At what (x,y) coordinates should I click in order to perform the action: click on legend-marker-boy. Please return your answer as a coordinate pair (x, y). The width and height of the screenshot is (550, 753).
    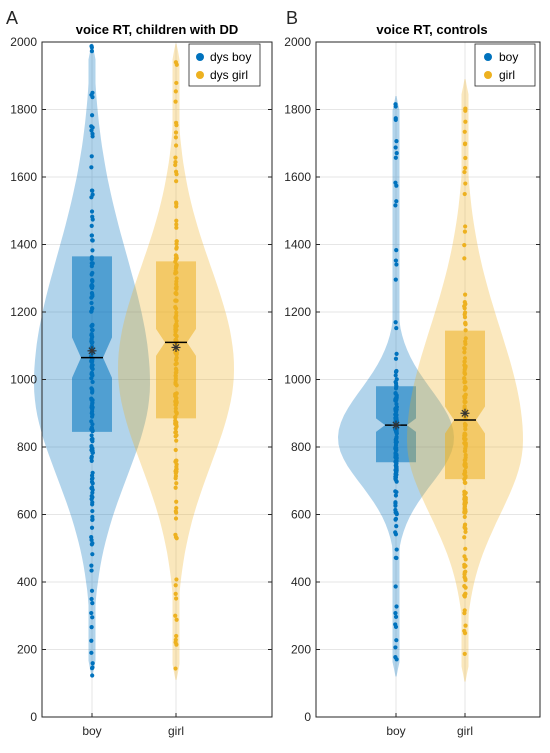
    Looking at the image, I should click on (488, 57).